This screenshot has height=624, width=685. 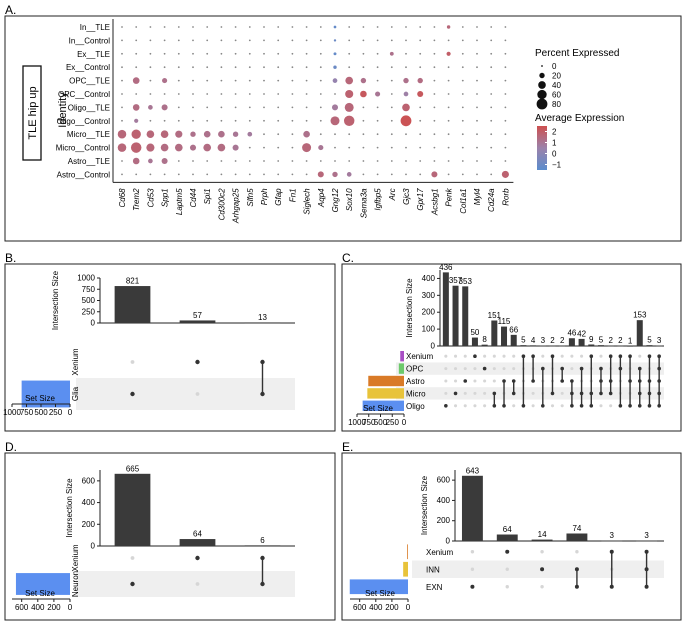 What do you see at coordinates (420, 174) in the screenshot?
I see `dot-astro-control-gpr17` at bounding box center [420, 174].